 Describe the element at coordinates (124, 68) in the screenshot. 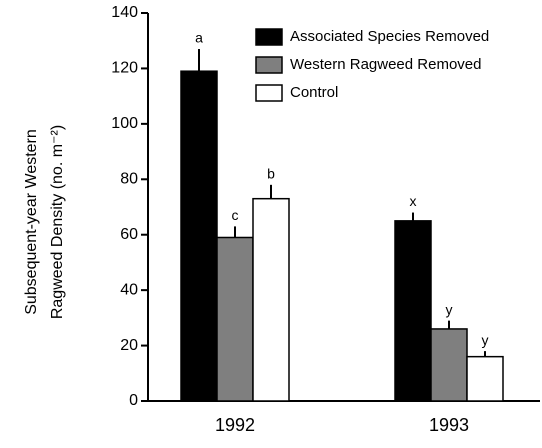

I see `y-tick-label: 120` at that location.